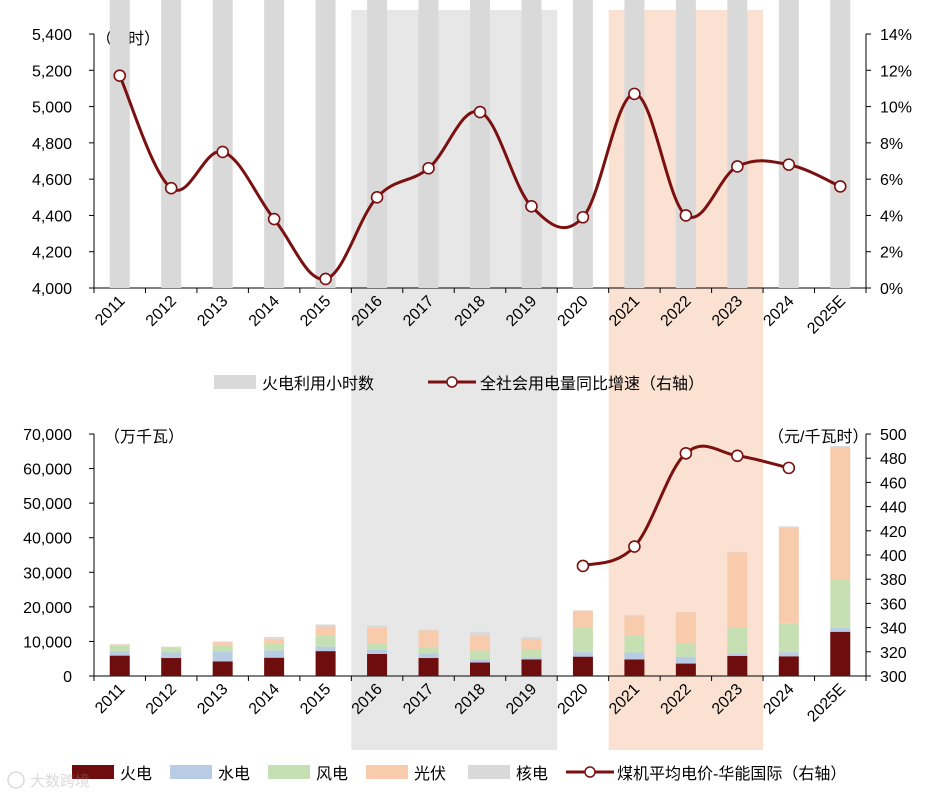 The width and height of the screenshot is (936, 798). I want to click on bottom-legend: 火电 水电 风电 光伏 核电 煤机平均电价-华能国际（右轴）, so click(459, 774).